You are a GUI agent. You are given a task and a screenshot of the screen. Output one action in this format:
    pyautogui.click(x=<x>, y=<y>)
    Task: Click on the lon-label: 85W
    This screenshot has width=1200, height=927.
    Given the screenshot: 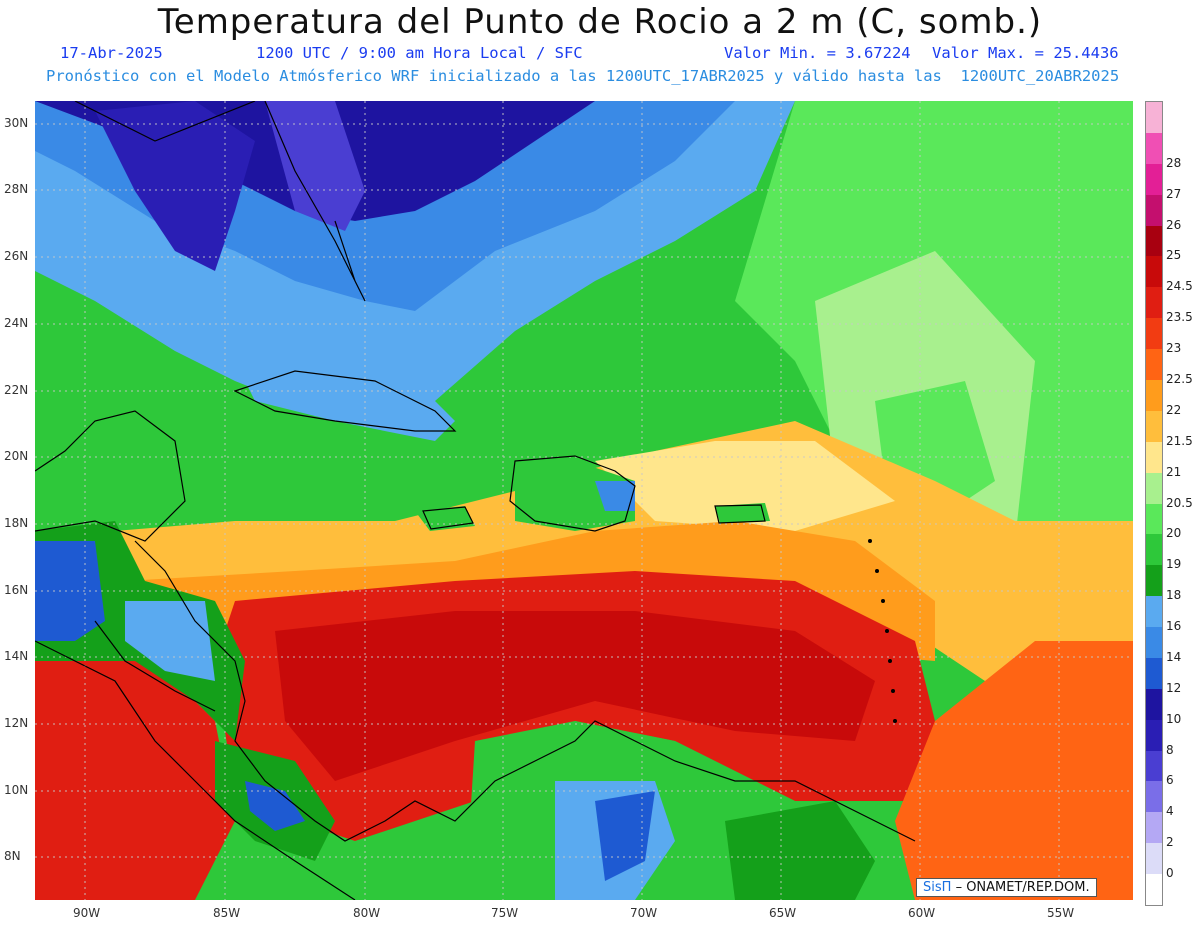 What is the action you would take?
    pyautogui.click(x=227, y=913)
    